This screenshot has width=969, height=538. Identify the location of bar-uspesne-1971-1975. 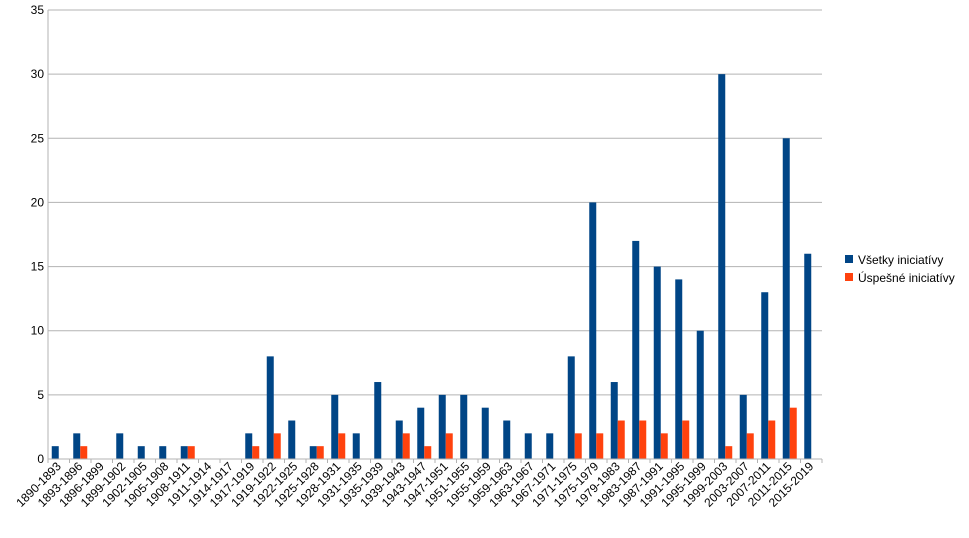
(578, 446).